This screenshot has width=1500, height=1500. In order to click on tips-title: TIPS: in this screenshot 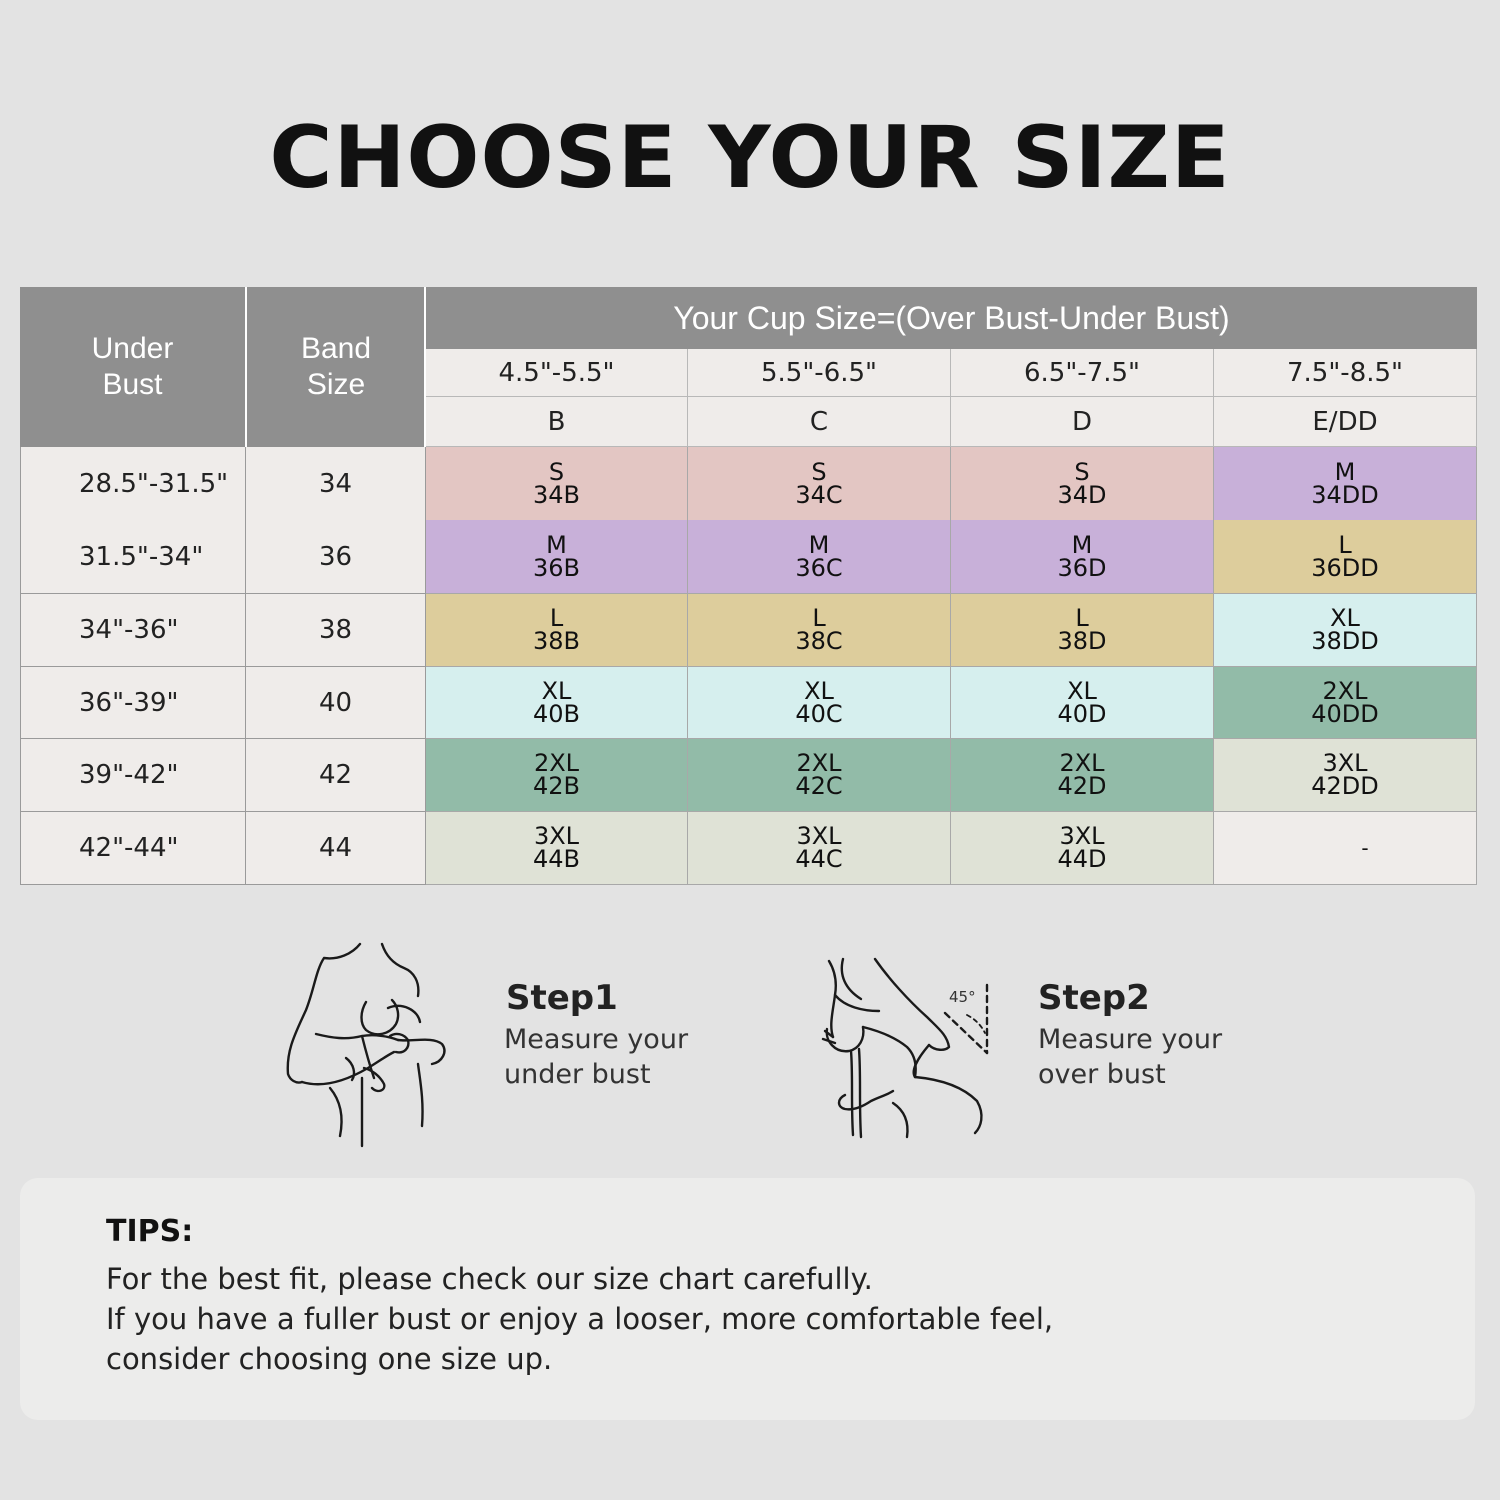, I will do `click(150, 1231)`.